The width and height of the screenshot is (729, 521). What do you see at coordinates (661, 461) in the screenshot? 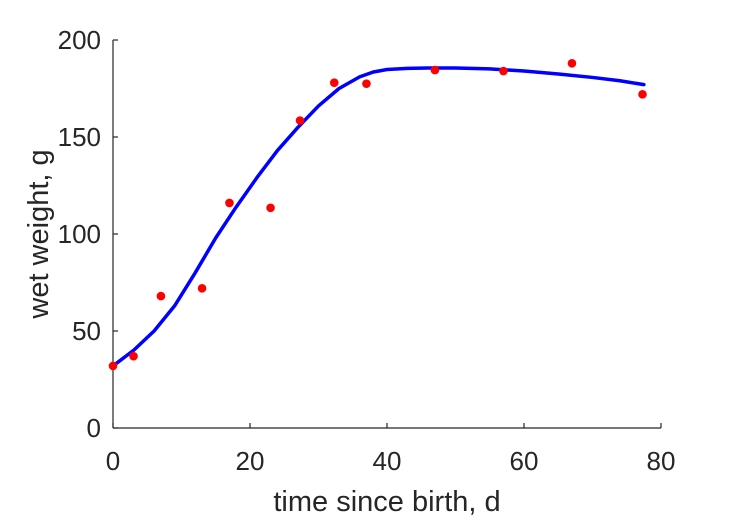
I see `x-tick-label: 80` at bounding box center [661, 461].